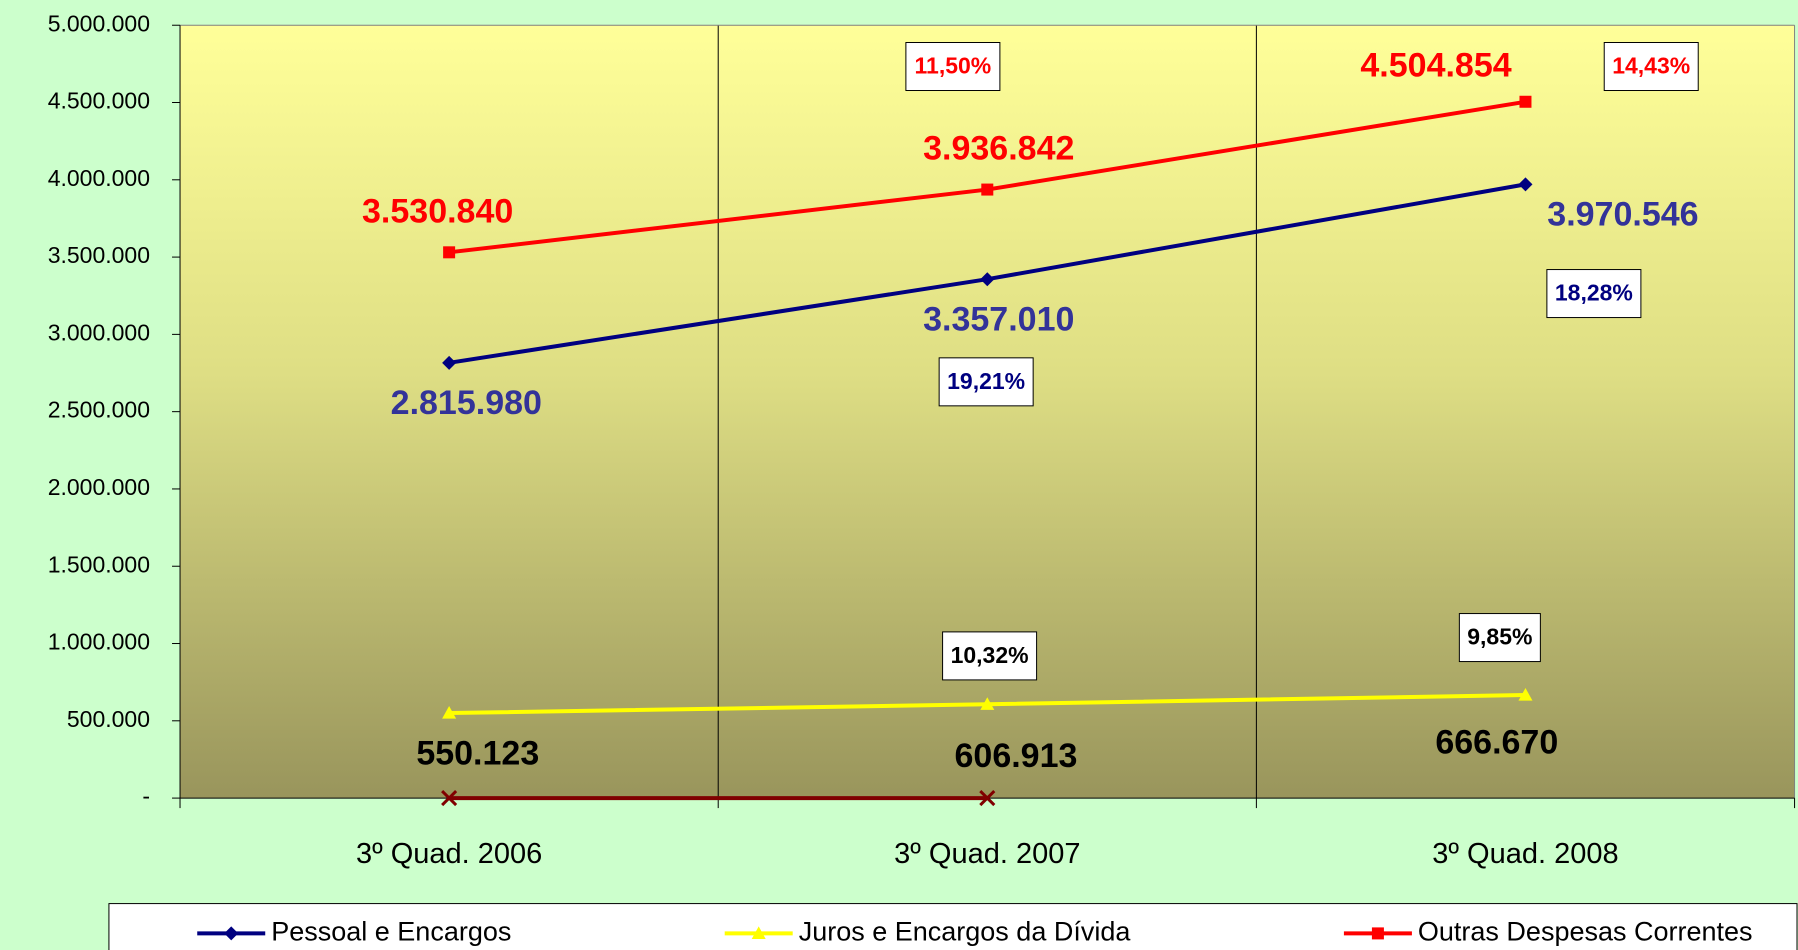  Describe the element at coordinates (1496, 742) in the screenshot. I see `data-label: 666.670` at that location.